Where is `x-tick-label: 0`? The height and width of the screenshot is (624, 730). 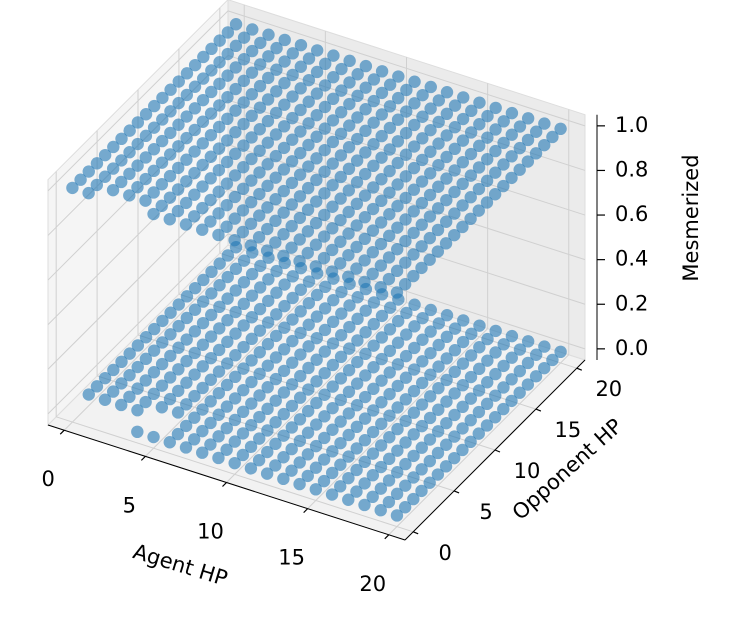 x-tick-label: 0 is located at coordinates (48, 479).